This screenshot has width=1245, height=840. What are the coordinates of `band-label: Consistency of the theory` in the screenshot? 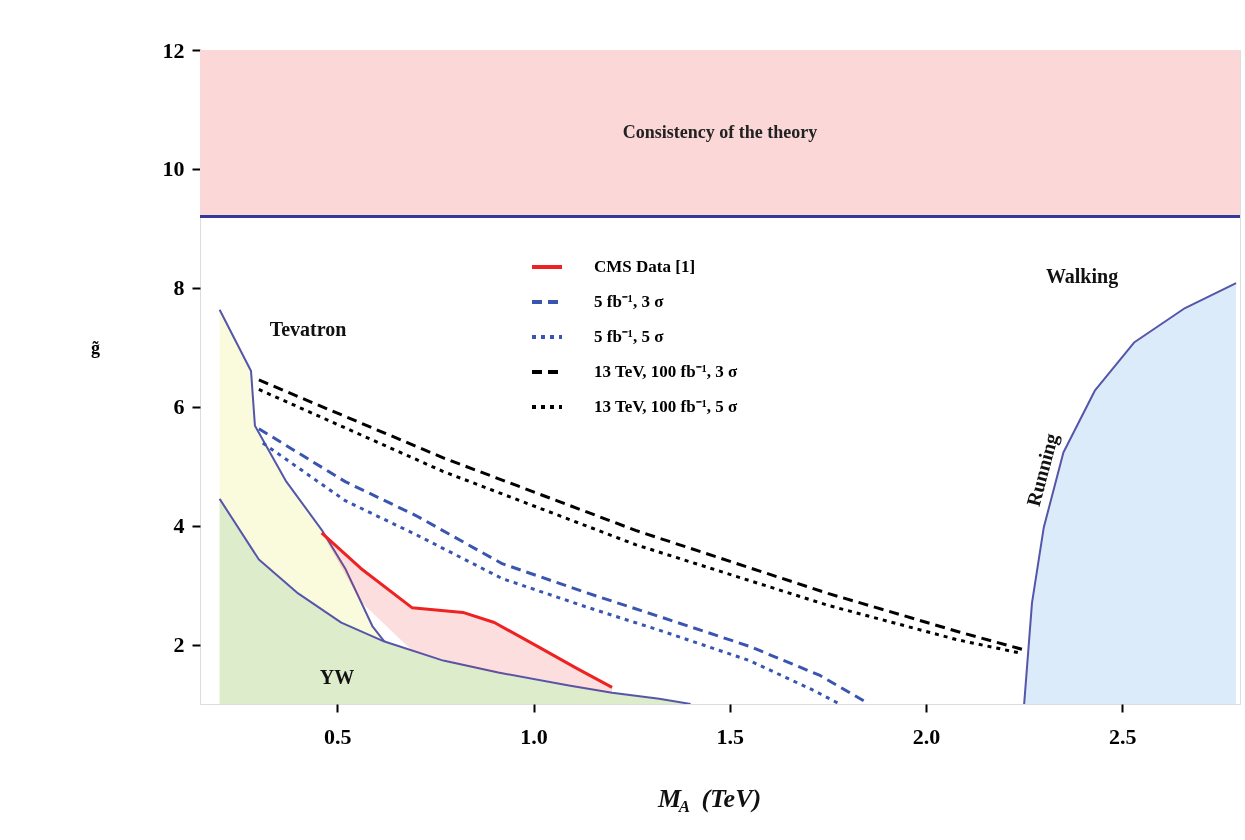 It's located at (720, 132).